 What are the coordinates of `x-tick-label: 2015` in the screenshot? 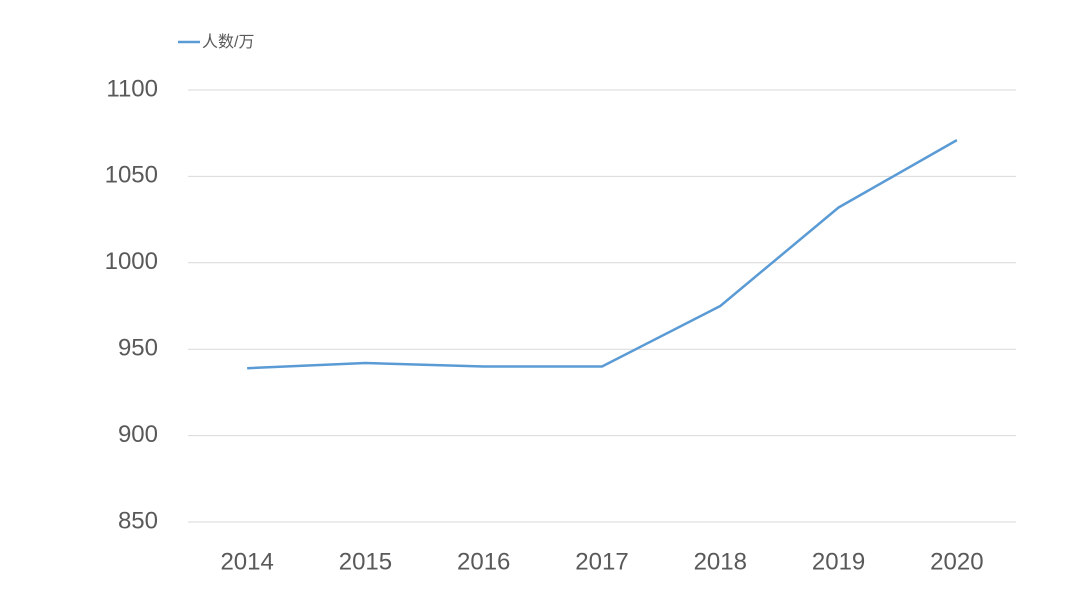 It's located at (365, 561).